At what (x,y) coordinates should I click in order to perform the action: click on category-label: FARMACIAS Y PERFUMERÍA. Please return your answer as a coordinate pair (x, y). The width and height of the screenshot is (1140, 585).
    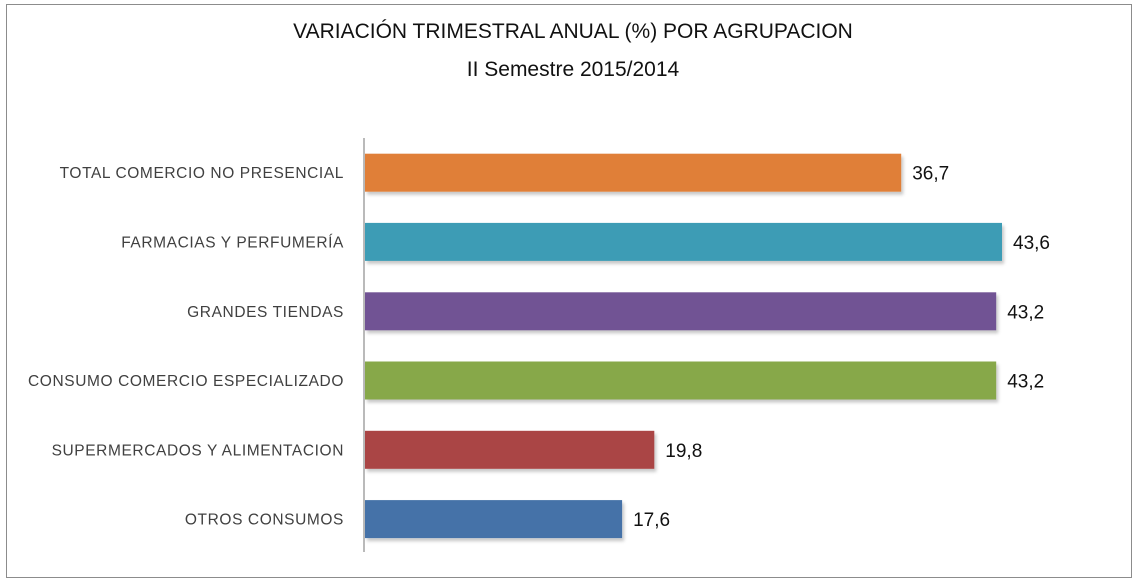
    Looking at the image, I should click on (232, 242).